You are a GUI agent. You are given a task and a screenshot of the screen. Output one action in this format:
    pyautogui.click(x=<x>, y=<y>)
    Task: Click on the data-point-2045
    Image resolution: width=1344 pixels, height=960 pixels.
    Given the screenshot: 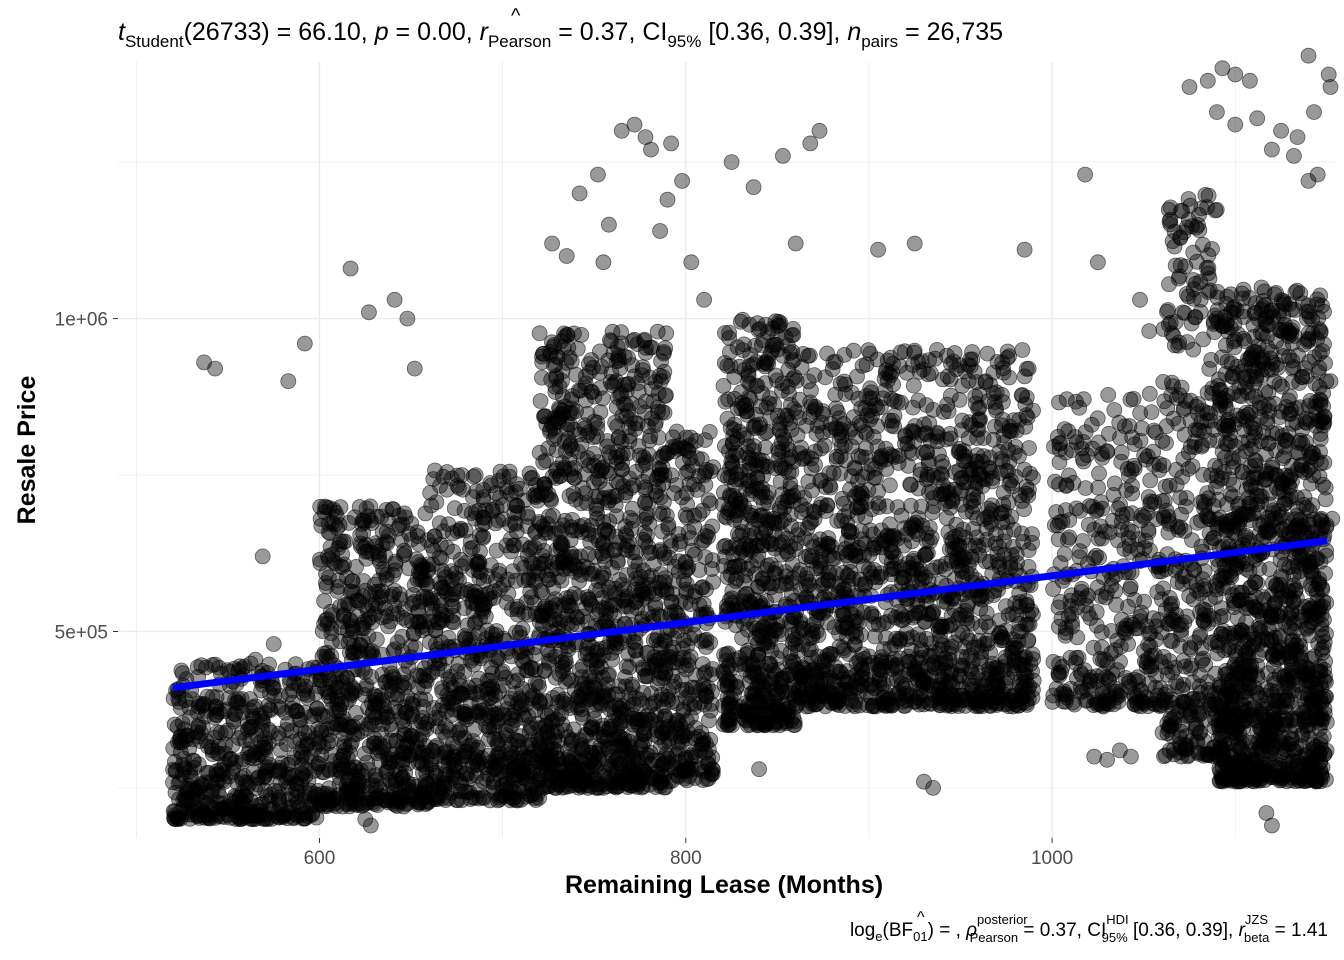 What is the action you would take?
    pyautogui.click(x=666, y=333)
    